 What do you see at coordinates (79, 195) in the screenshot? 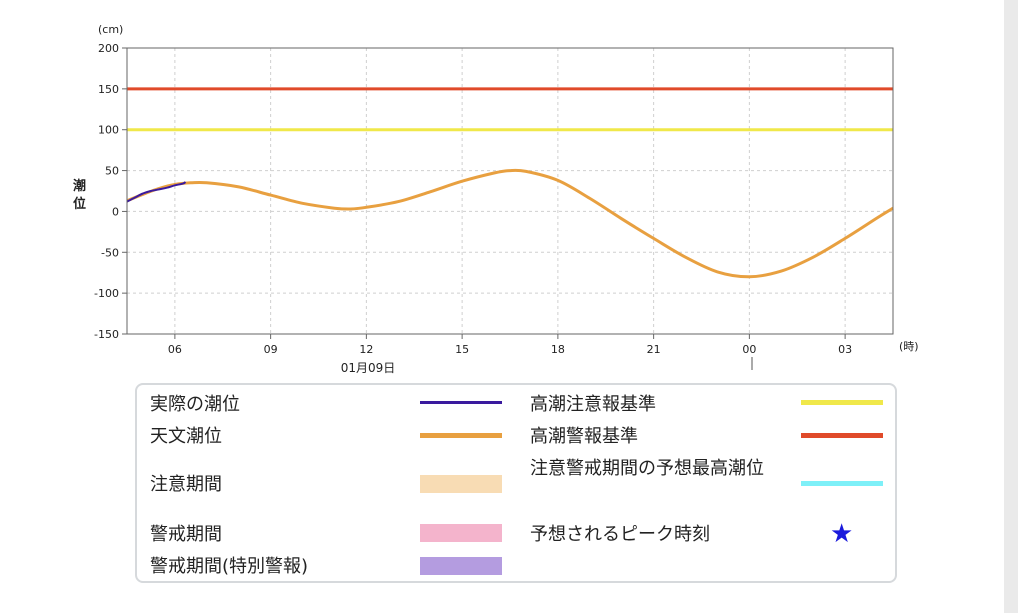
I see `y-axis-label: 潮位` at bounding box center [79, 195].